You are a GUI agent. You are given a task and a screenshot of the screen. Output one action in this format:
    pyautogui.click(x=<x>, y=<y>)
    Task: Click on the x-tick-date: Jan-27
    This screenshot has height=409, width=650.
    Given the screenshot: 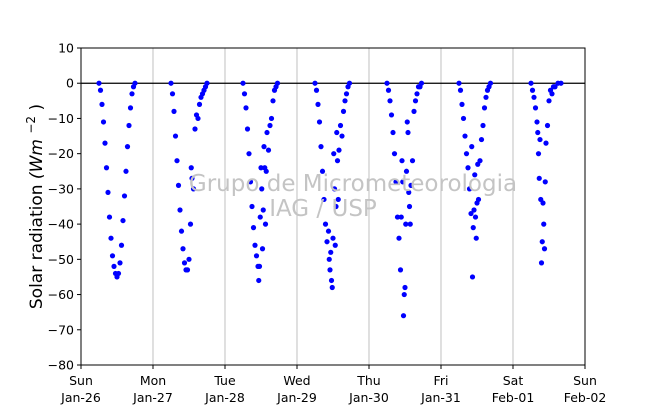 What is the action you would take?
    pyautogui.click(x=152, y=397)
    